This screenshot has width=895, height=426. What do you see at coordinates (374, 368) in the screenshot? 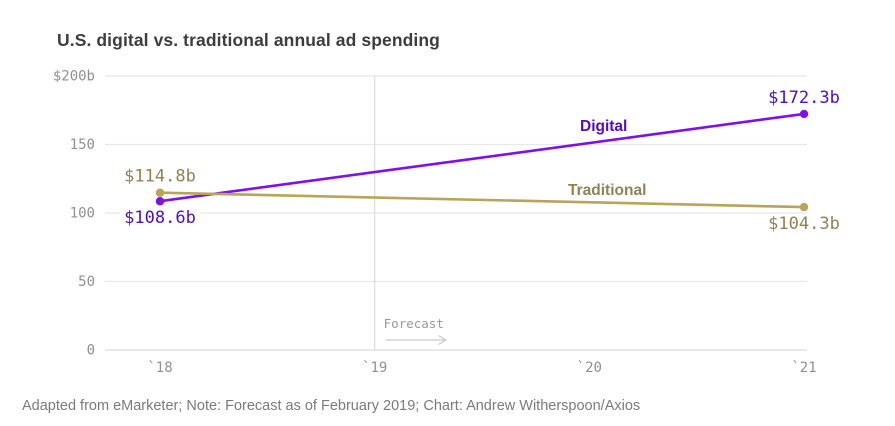
I see `x-tick-label: `19` at bounding box center [374, 368].